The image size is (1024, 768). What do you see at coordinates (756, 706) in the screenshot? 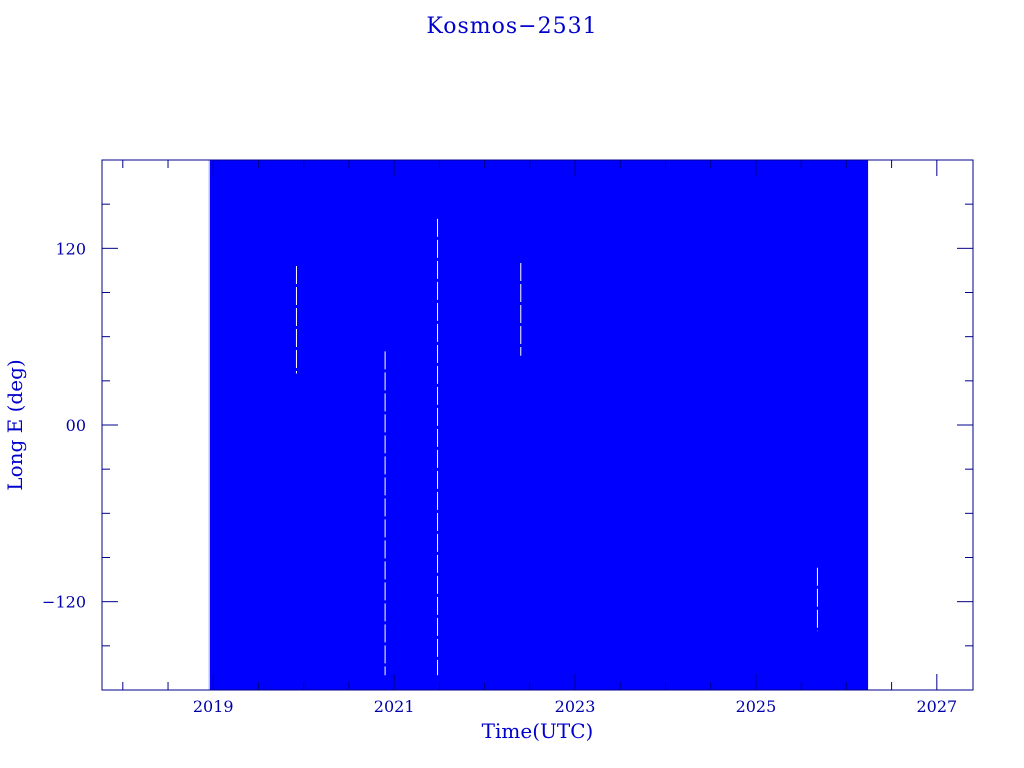
I see `x-tick-label: 2025` at bounding box center [756, 706].